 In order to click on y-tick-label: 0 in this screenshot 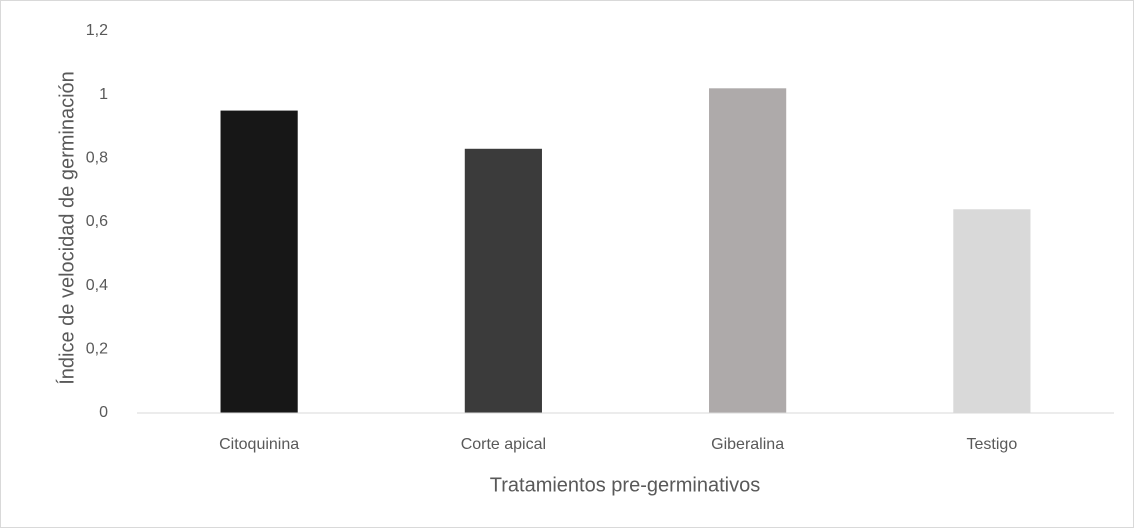, I will do `click(103, 412)`.